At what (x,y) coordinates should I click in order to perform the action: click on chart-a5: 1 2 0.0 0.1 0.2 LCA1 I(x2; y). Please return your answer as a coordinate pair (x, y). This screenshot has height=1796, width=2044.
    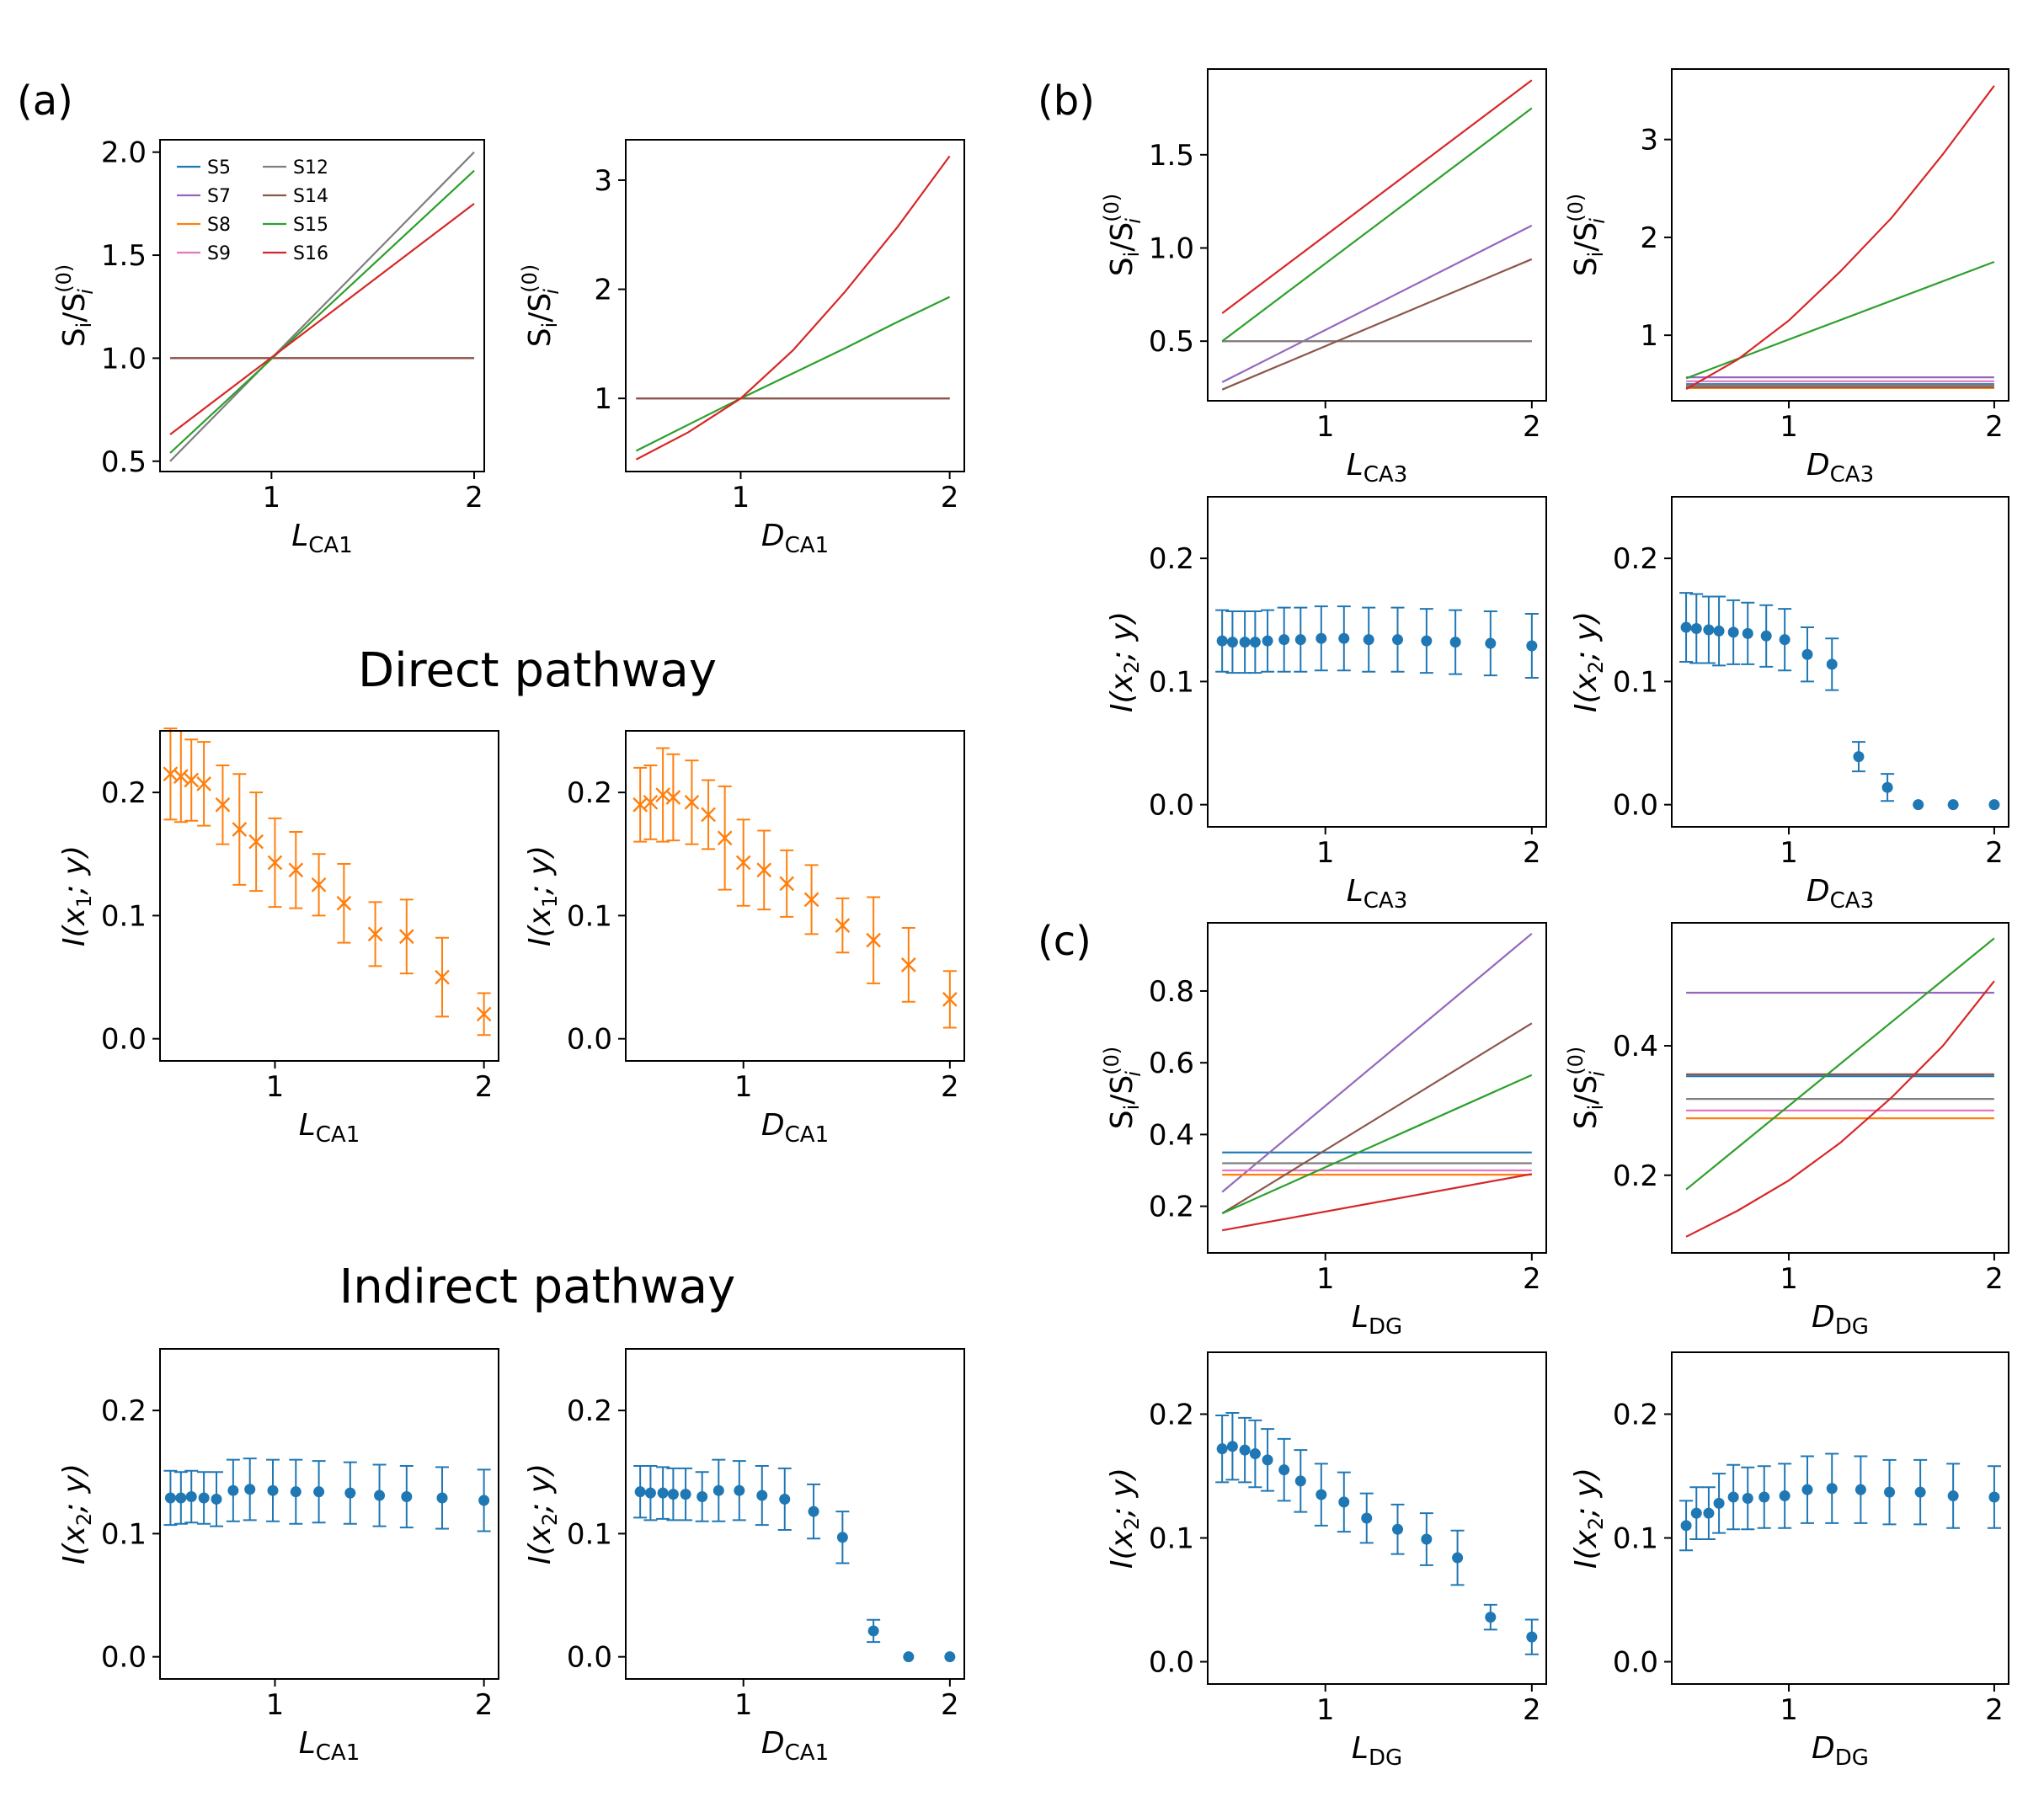
    Looking at the image, I should click on (278, 1557).